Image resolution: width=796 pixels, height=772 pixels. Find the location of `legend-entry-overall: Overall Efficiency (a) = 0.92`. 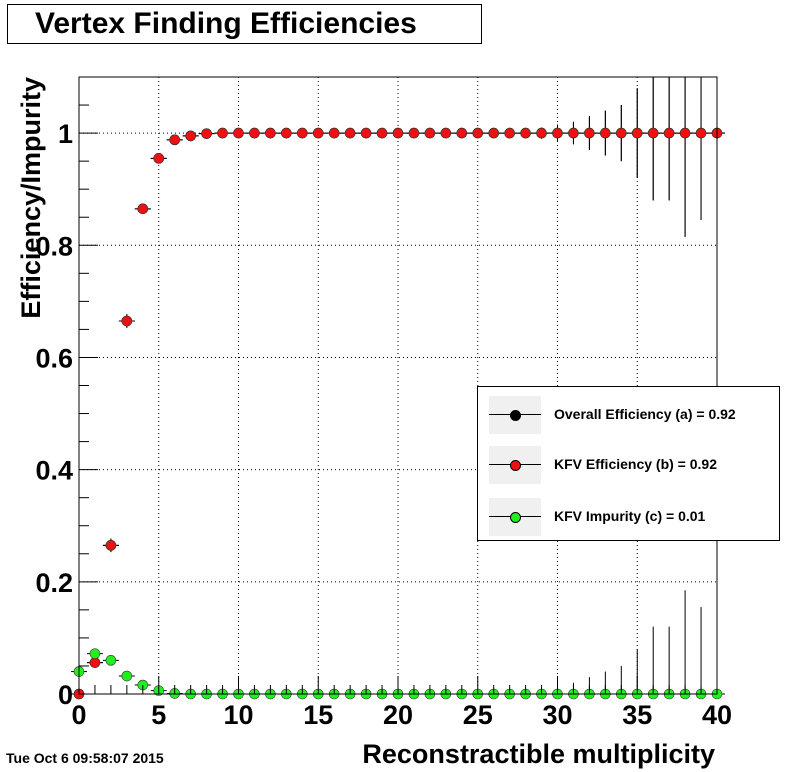

legend-entry-overall: Overall Efficiency (a) = 0.92 is located at coordinates (628, 413).